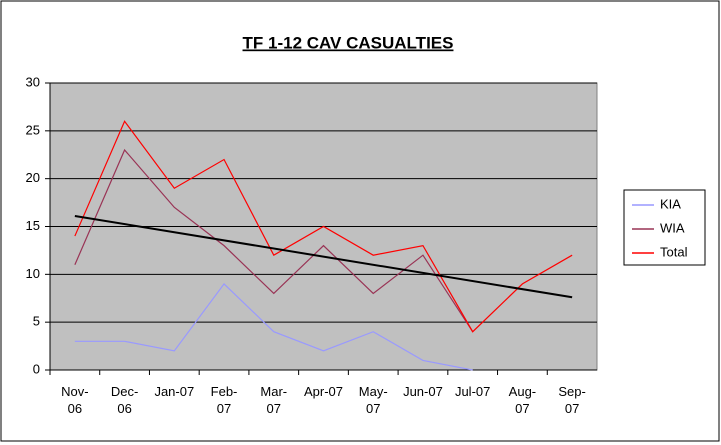 This screenshot has width=721, height=445. What do you see at coordinates (273, 326) in the screenshot?
I see `series-line` at bounding box center [273, 326].